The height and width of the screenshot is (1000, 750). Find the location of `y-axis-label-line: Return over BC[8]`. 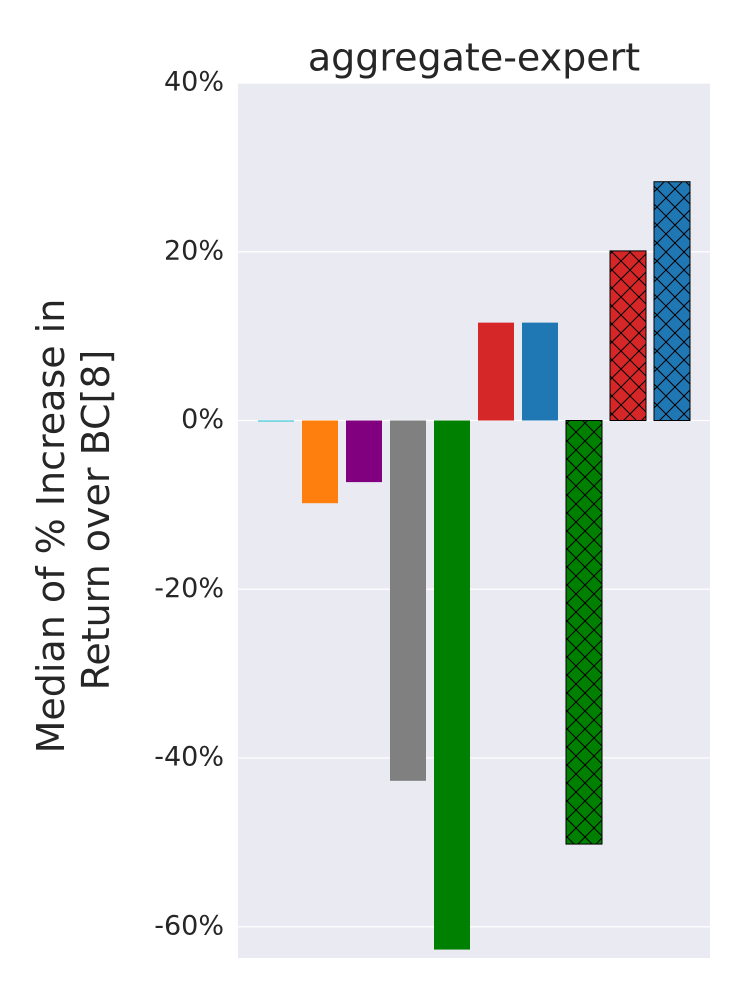

y-axis-label-line: Return over BC[8] is located at coordinates (96, 520).